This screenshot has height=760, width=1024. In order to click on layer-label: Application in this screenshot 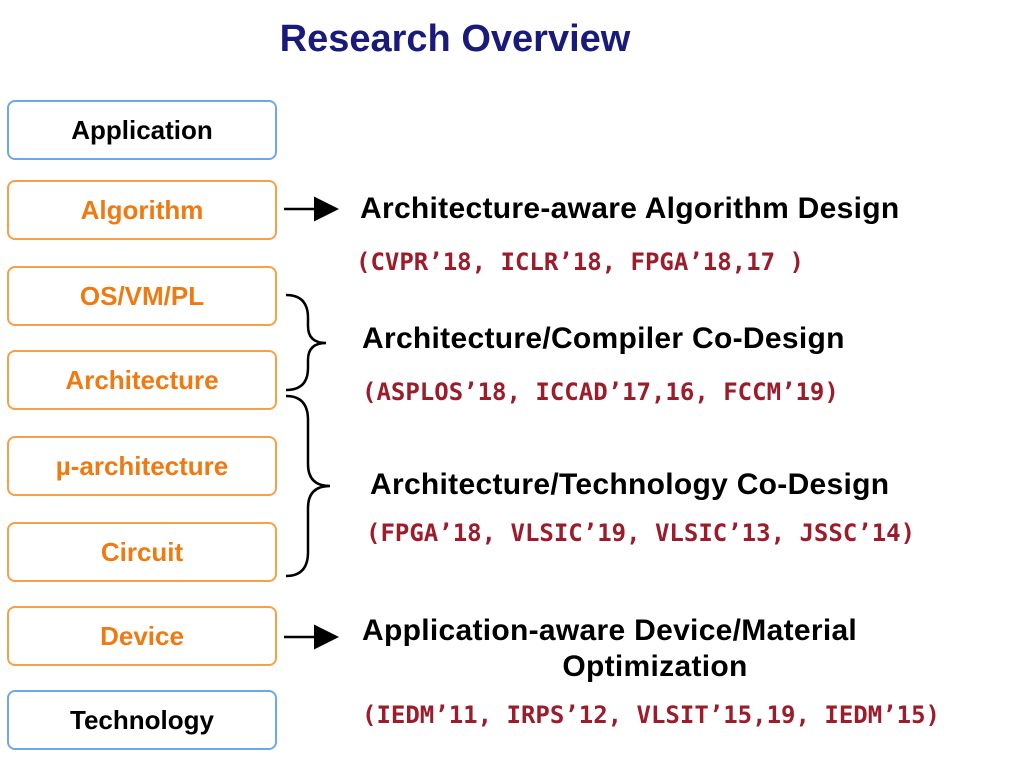, I will do `click(142, 129)`.